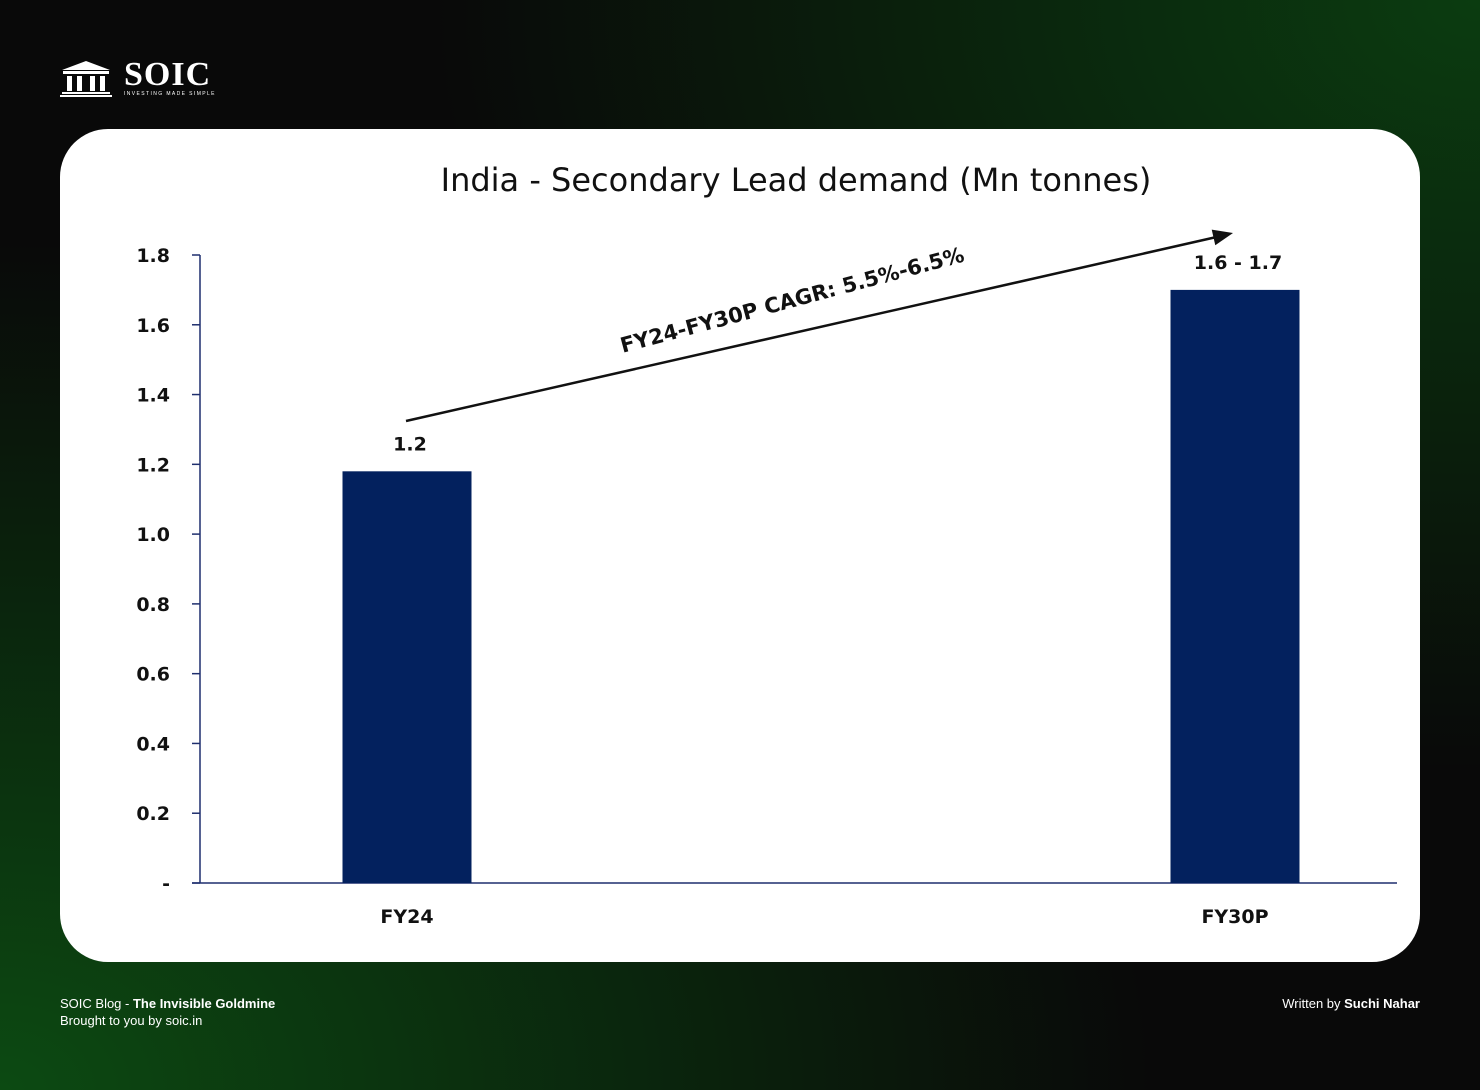  Describe the element at coordinates (153, 744) in the screenshot. I see `y-tick-label: 0.4` at that location.